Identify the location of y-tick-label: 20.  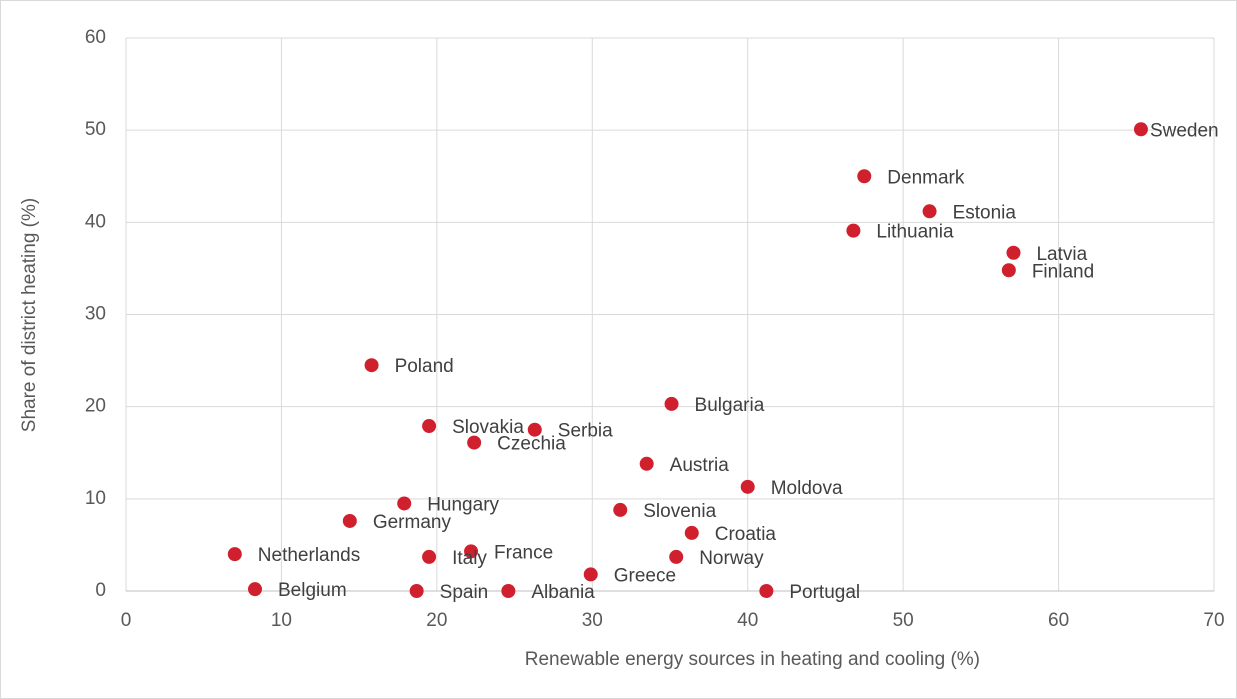
(95, 406).